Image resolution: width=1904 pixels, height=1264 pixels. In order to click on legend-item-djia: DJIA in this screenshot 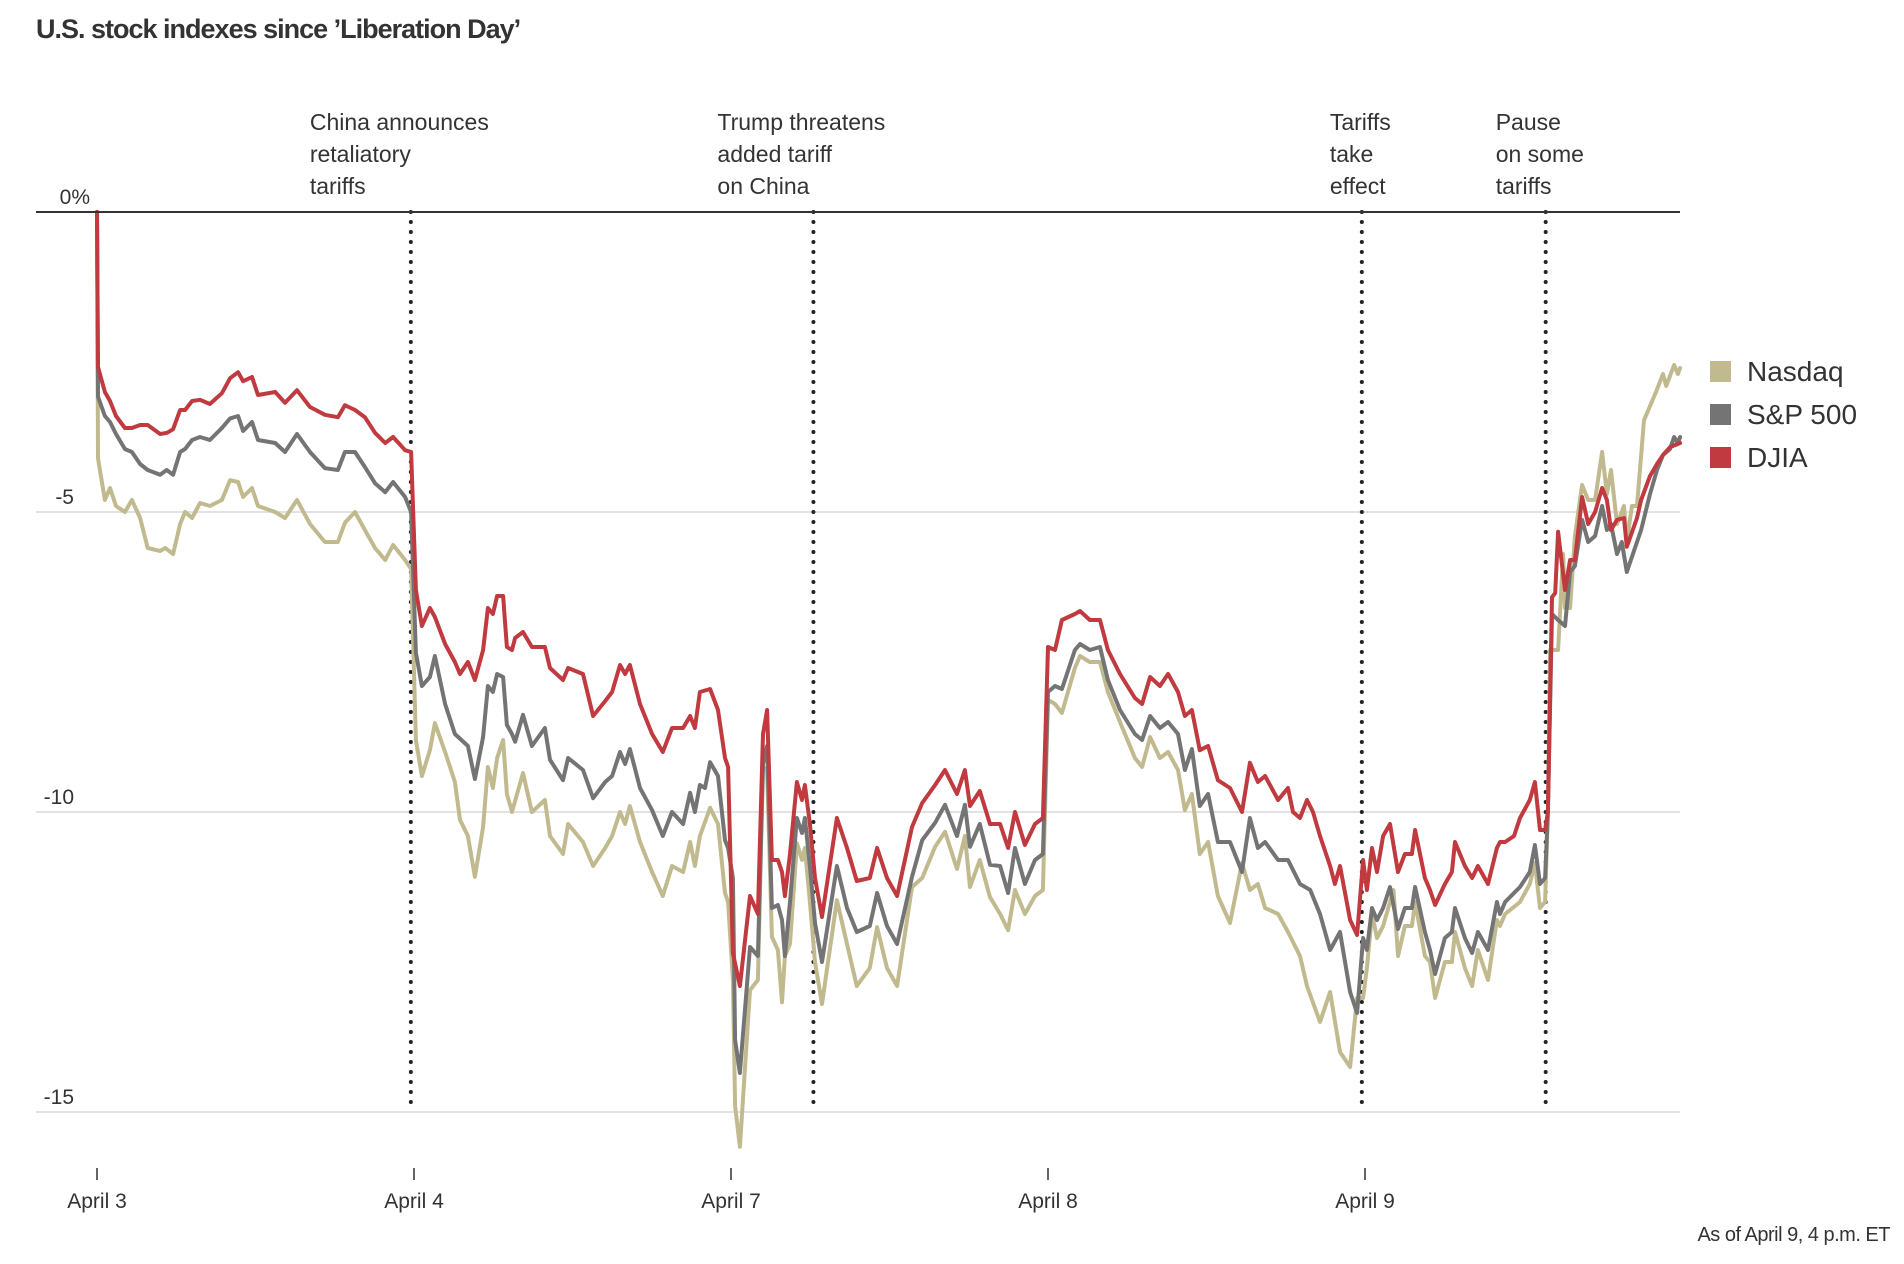, I will do `click(1783, 457)`.